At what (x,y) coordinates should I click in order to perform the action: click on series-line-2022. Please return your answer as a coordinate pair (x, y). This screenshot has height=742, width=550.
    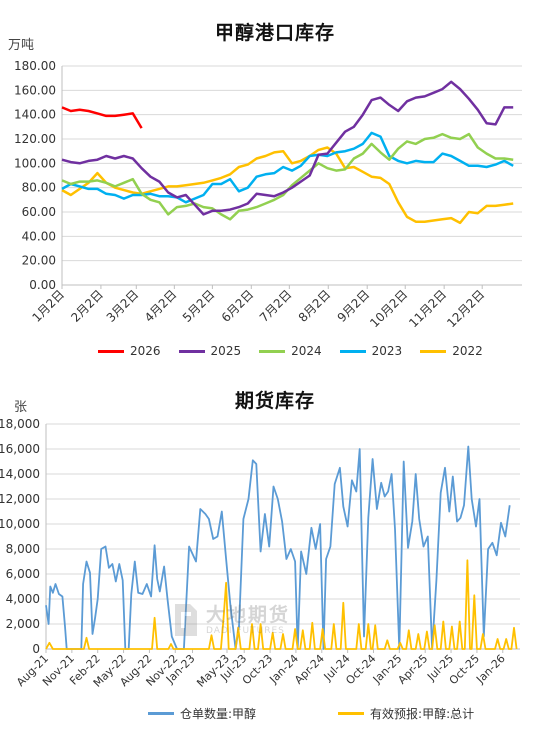
    Looking at the image, I should click on (287, 185).